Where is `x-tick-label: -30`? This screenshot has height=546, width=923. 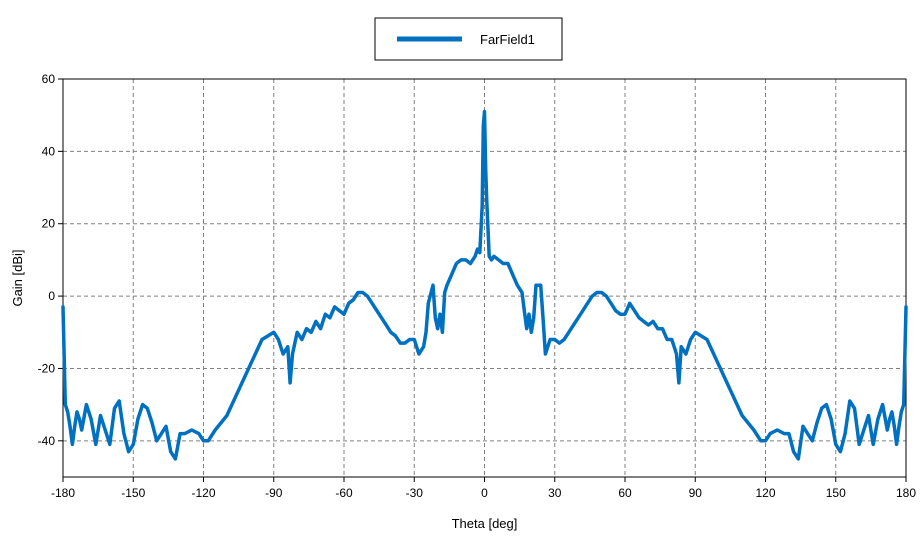 x-tick-label: -30 is located at coordinates (415, 493).